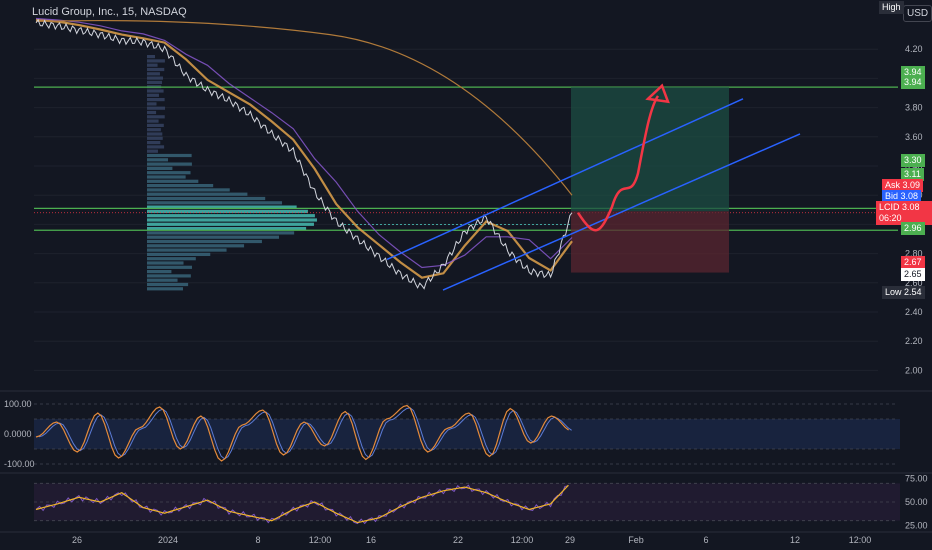  What do you see at coordinates (916, 525) in the screenshot?
I see `osc2-tick-label: 25.00` at bounding box center [916, 525].